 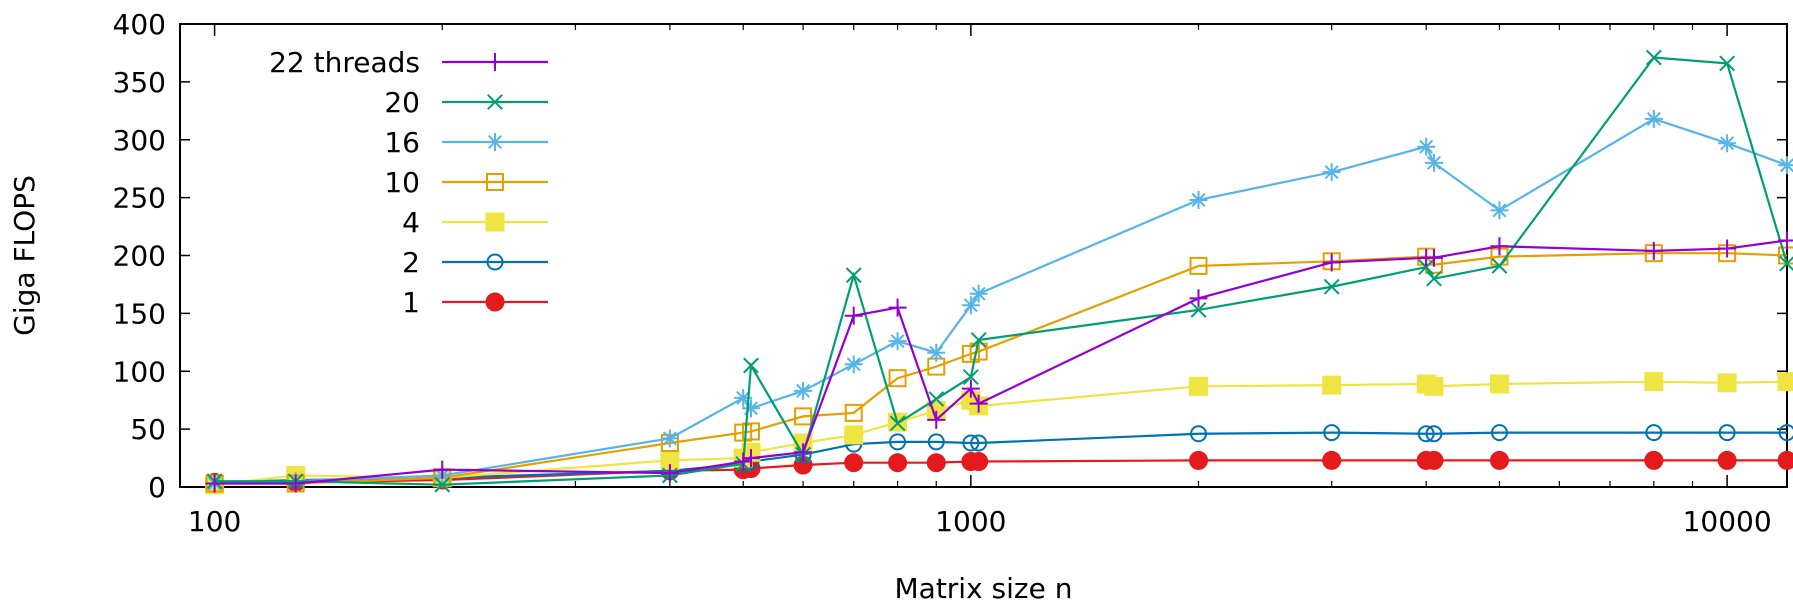 I want to click on y-tick-label: 0, so click(x=157, y=487).